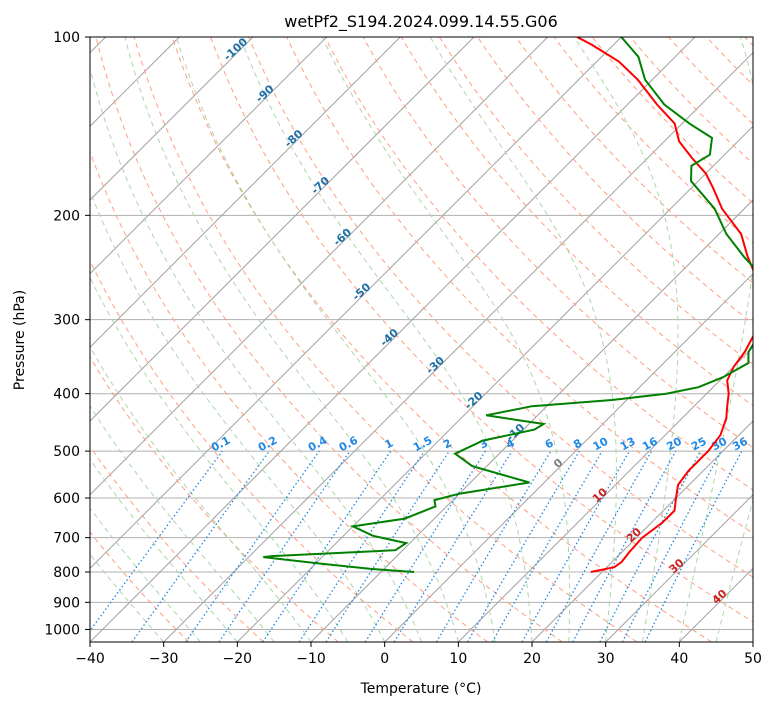 This screenshot has height=708, width=775. What do you see at coordinates (66, 452) in the screenshot?
I see `y-tick-label: 500` at bounding box center [66, 452].